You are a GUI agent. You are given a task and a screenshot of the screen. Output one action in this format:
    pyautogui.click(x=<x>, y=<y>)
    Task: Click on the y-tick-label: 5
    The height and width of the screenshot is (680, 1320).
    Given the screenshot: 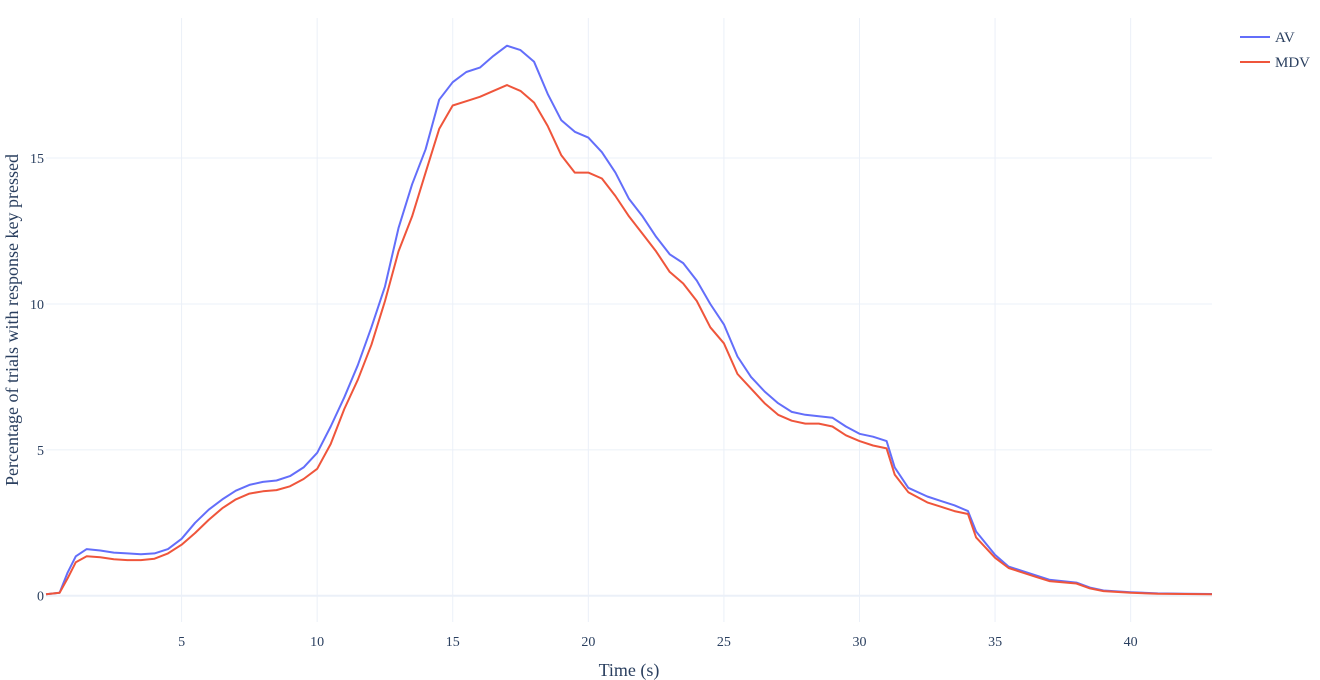 What is the action you would take?
    pyautogui.click(x=40, y=451)
    